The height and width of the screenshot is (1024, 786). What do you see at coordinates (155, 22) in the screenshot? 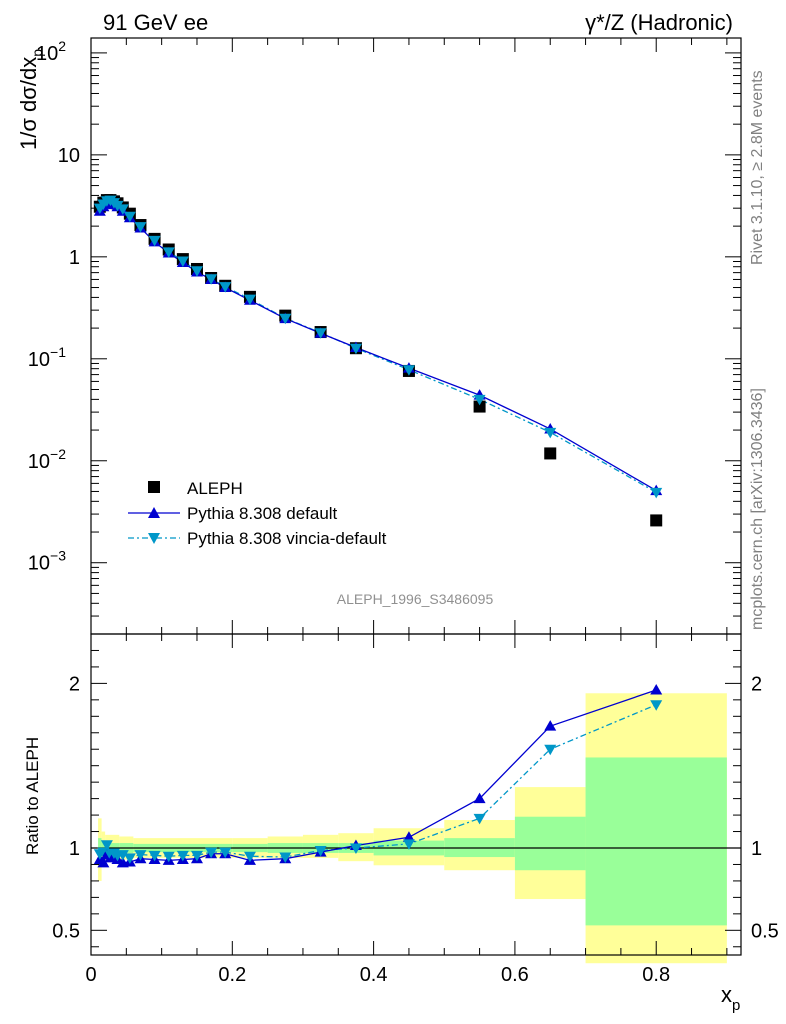
I see `header-left: 91 GeV ee` at bounding box center [155, 22].